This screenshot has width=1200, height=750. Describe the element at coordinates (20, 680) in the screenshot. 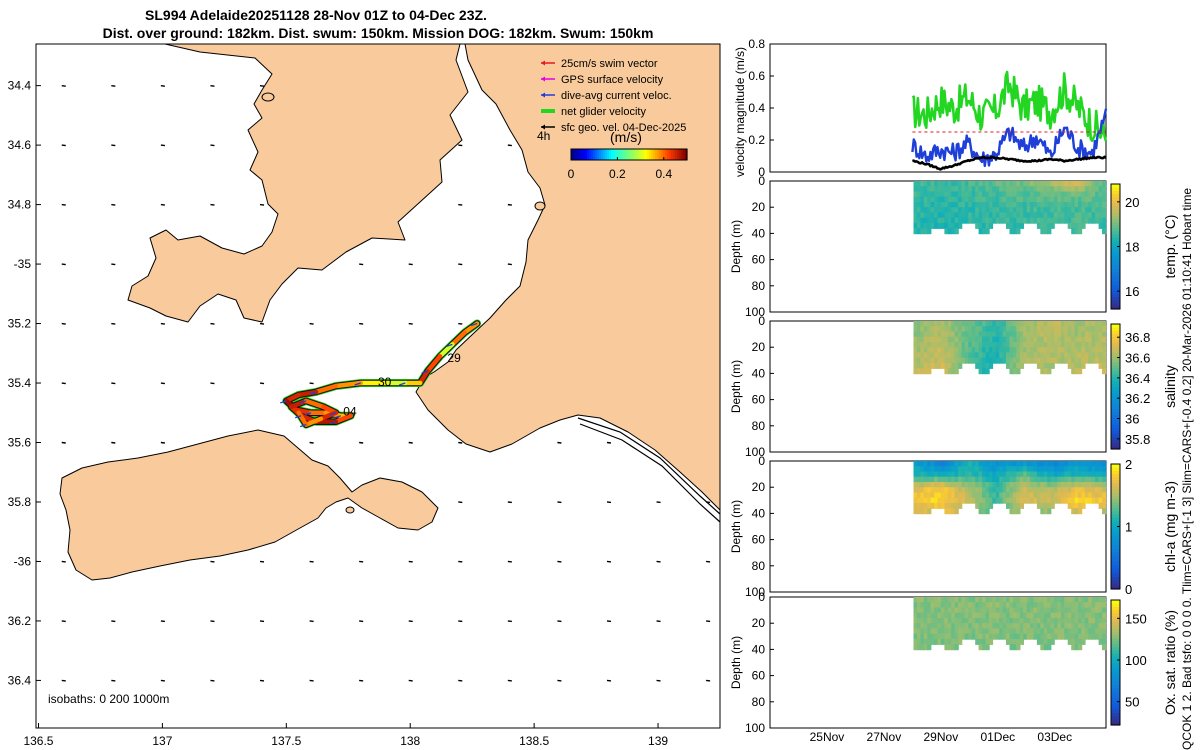

I see `lat-tick-label: 36.4` at that location.